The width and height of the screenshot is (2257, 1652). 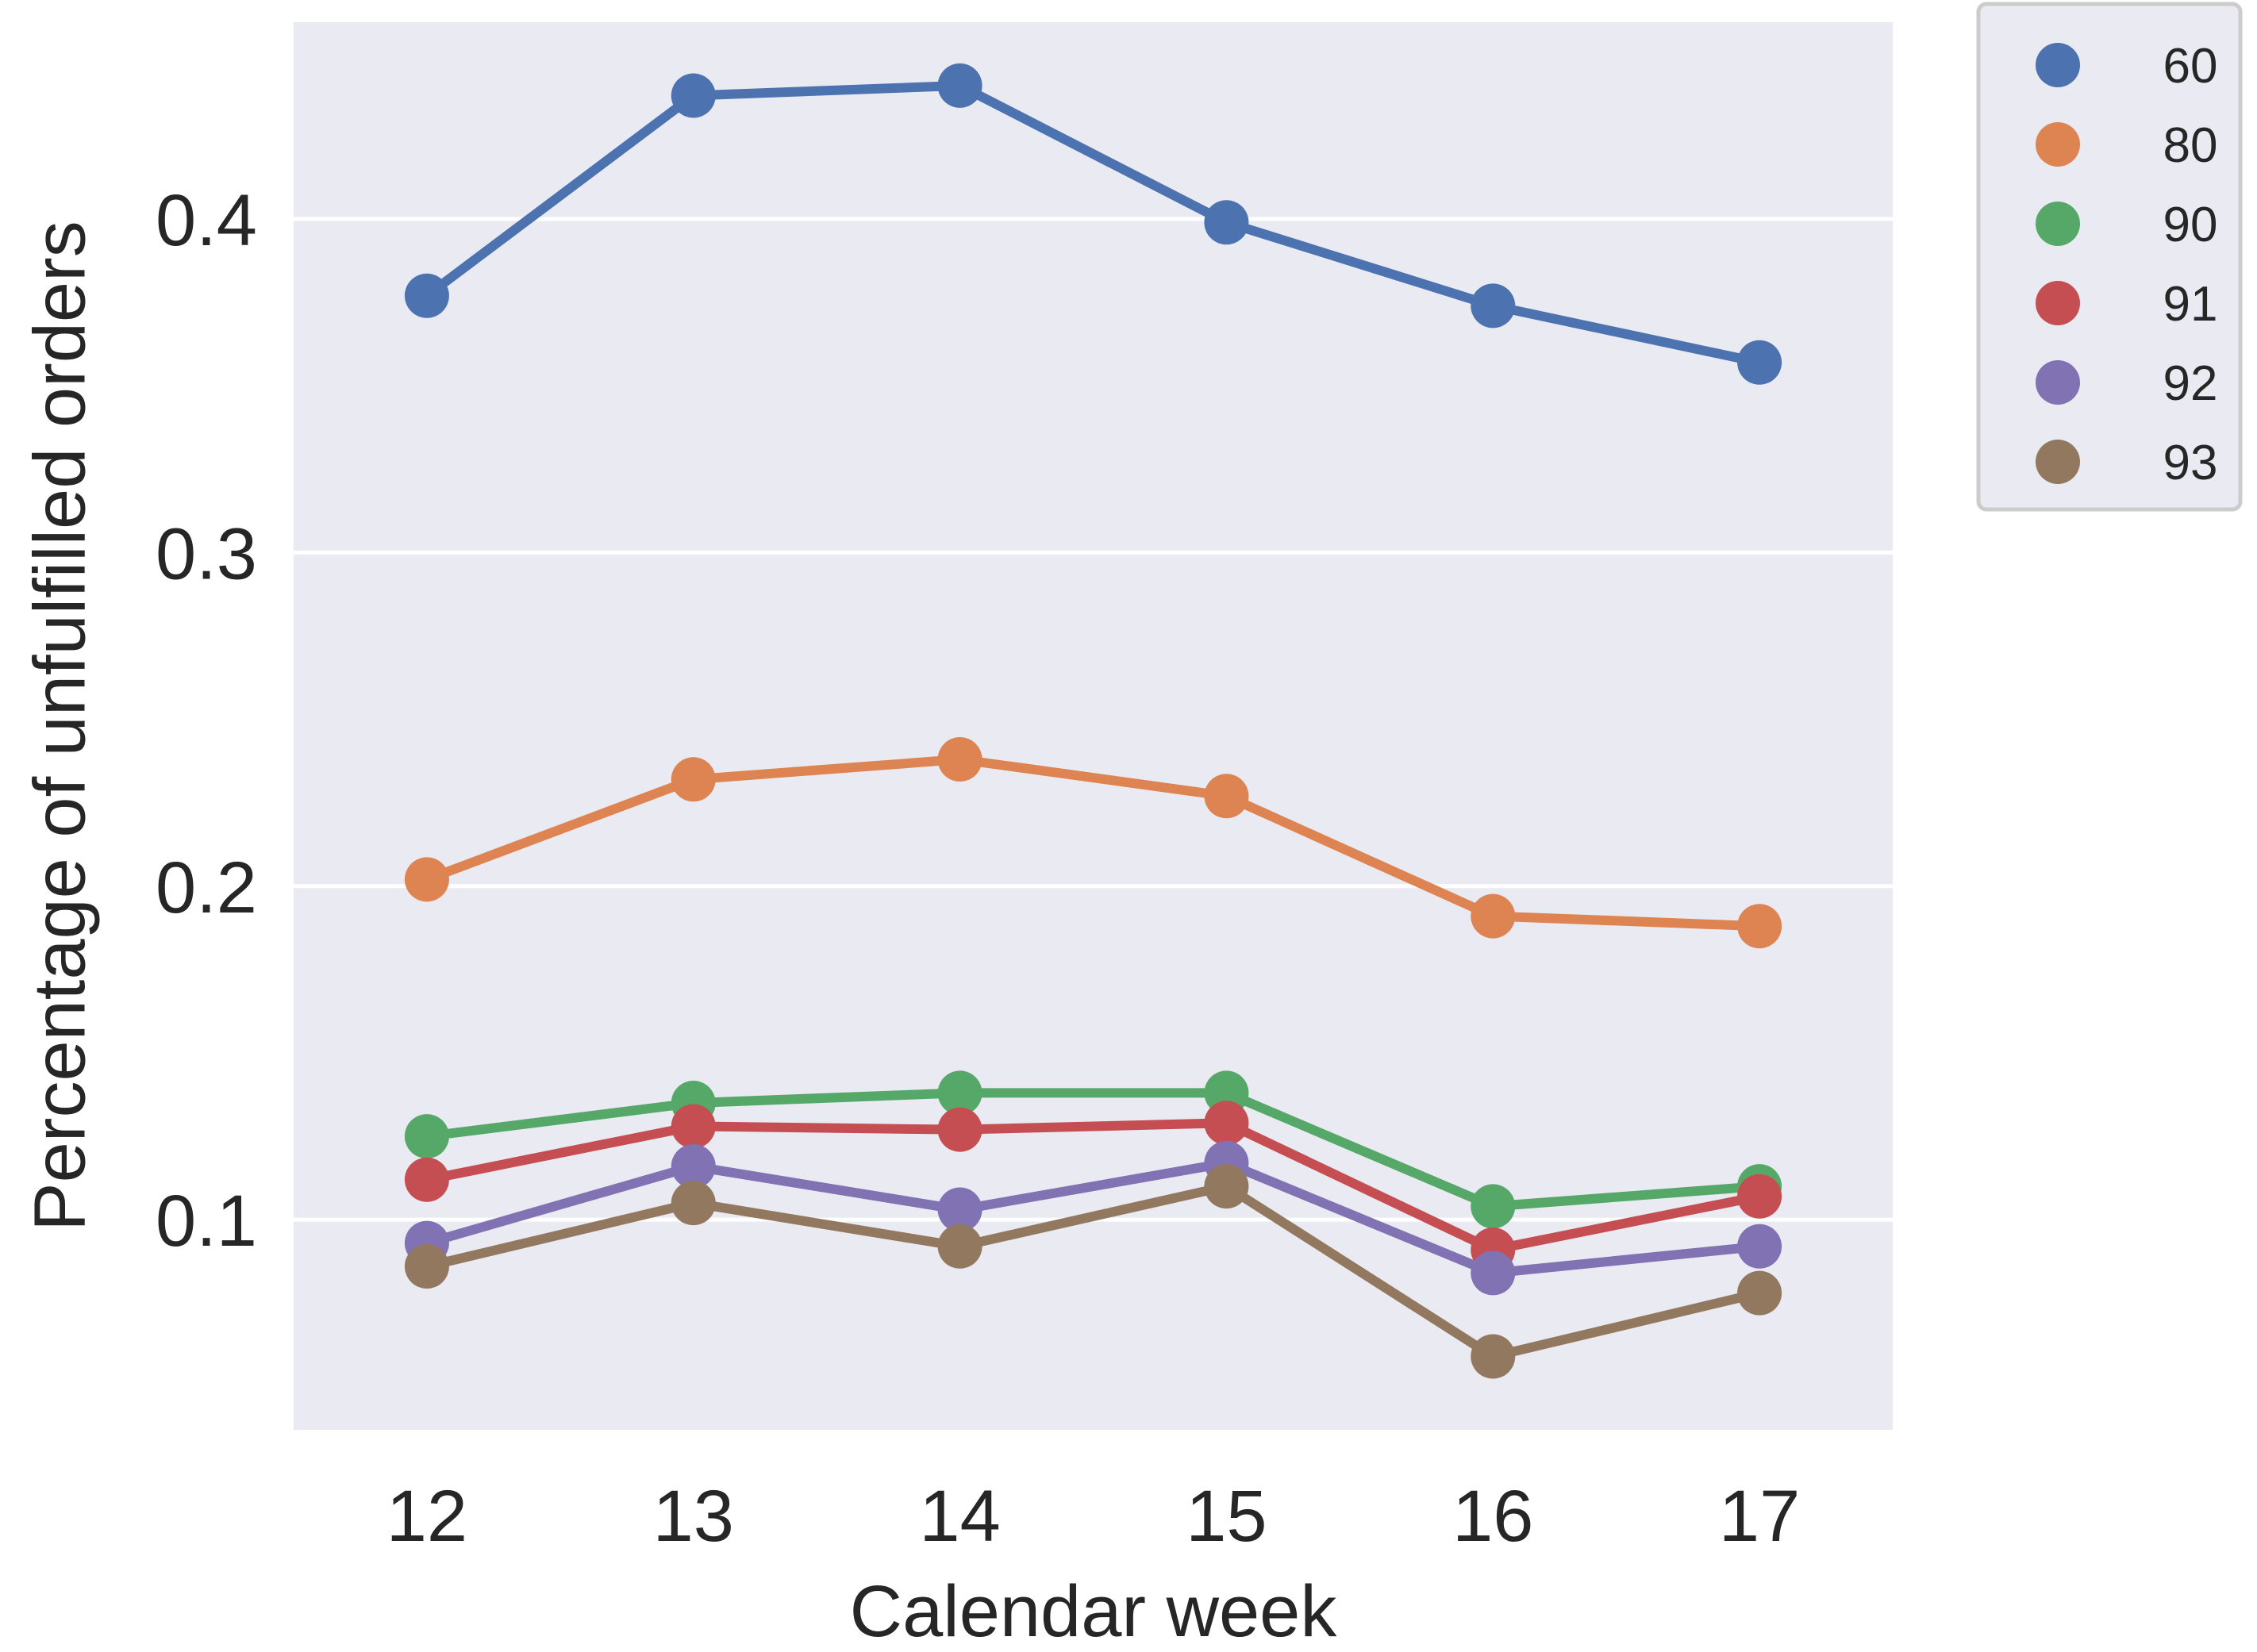 What do you see at coordinates (2126, 264) in the screenshot?
I see `legend-items: 60 80 90 91 92 93` at bounding box center [2126, 264].